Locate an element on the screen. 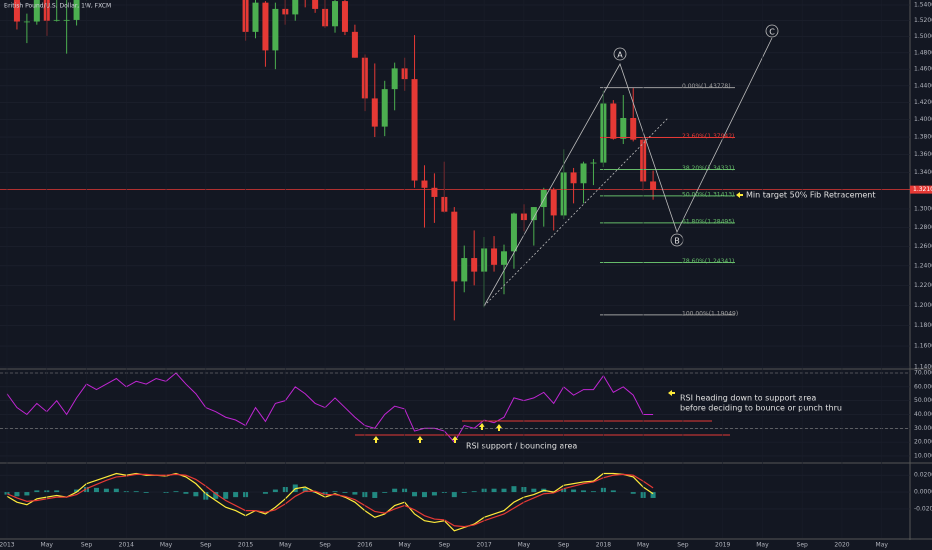 This screenshot has width=932, height=550. y-tick-label: 70.0000 is located at coordinates (923, 373).